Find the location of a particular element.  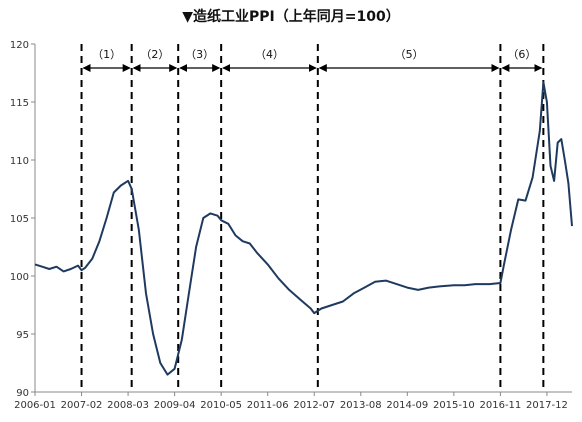

x-tick-label: 2009-04 is located at coordinates (175, 405).